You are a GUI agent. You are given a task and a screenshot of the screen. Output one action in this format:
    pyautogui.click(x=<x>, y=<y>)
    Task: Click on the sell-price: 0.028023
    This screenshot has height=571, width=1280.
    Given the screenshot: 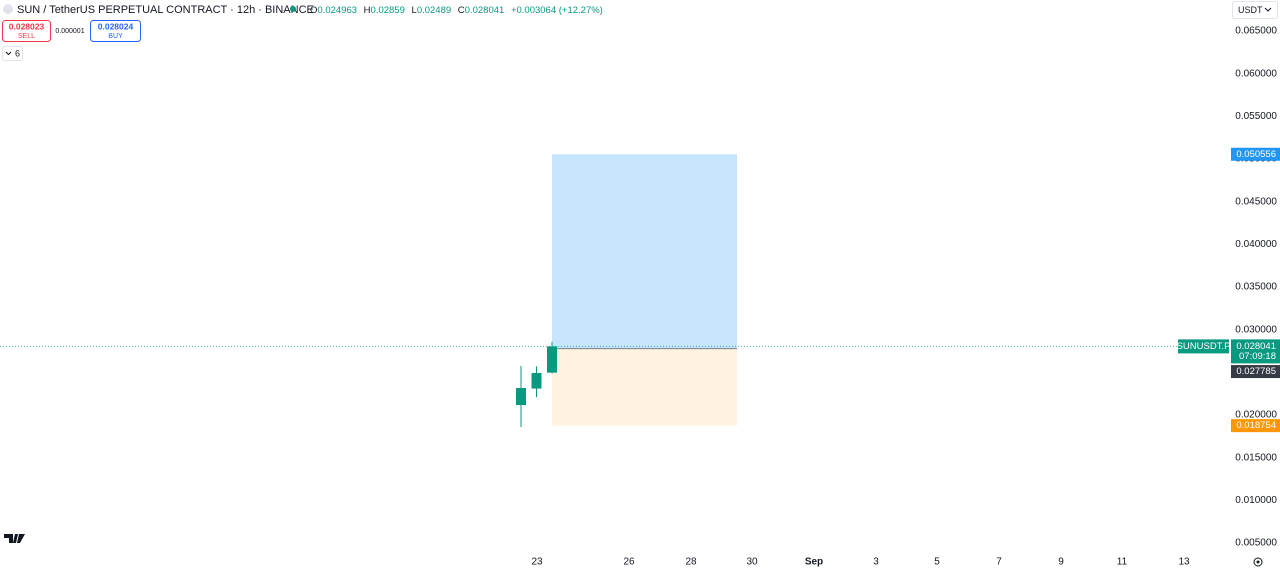 What is the action you would take?
    pyautogui.click(x=27, y=26)
    